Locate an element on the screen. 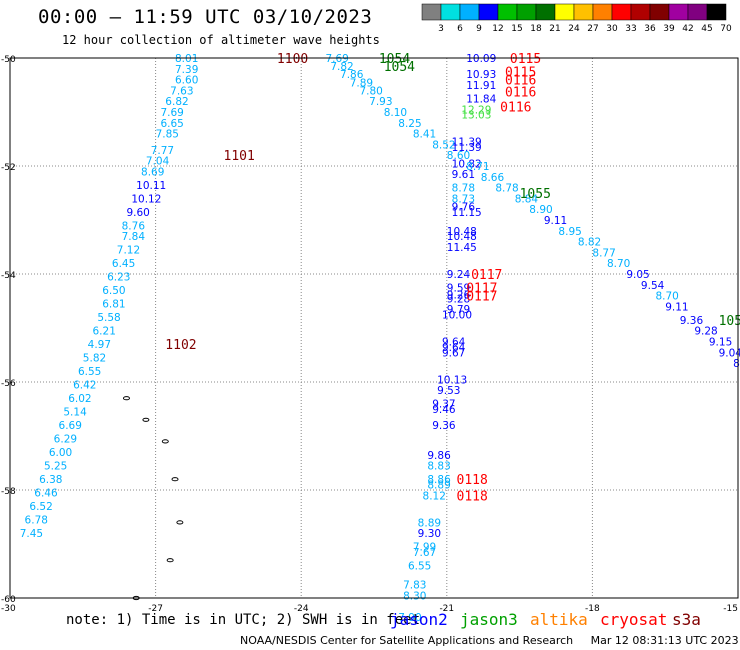 Image resolution: width=740 pixels, height=650 pixels. wave-height-value: 7.63 is located at coordinates (181, 91).